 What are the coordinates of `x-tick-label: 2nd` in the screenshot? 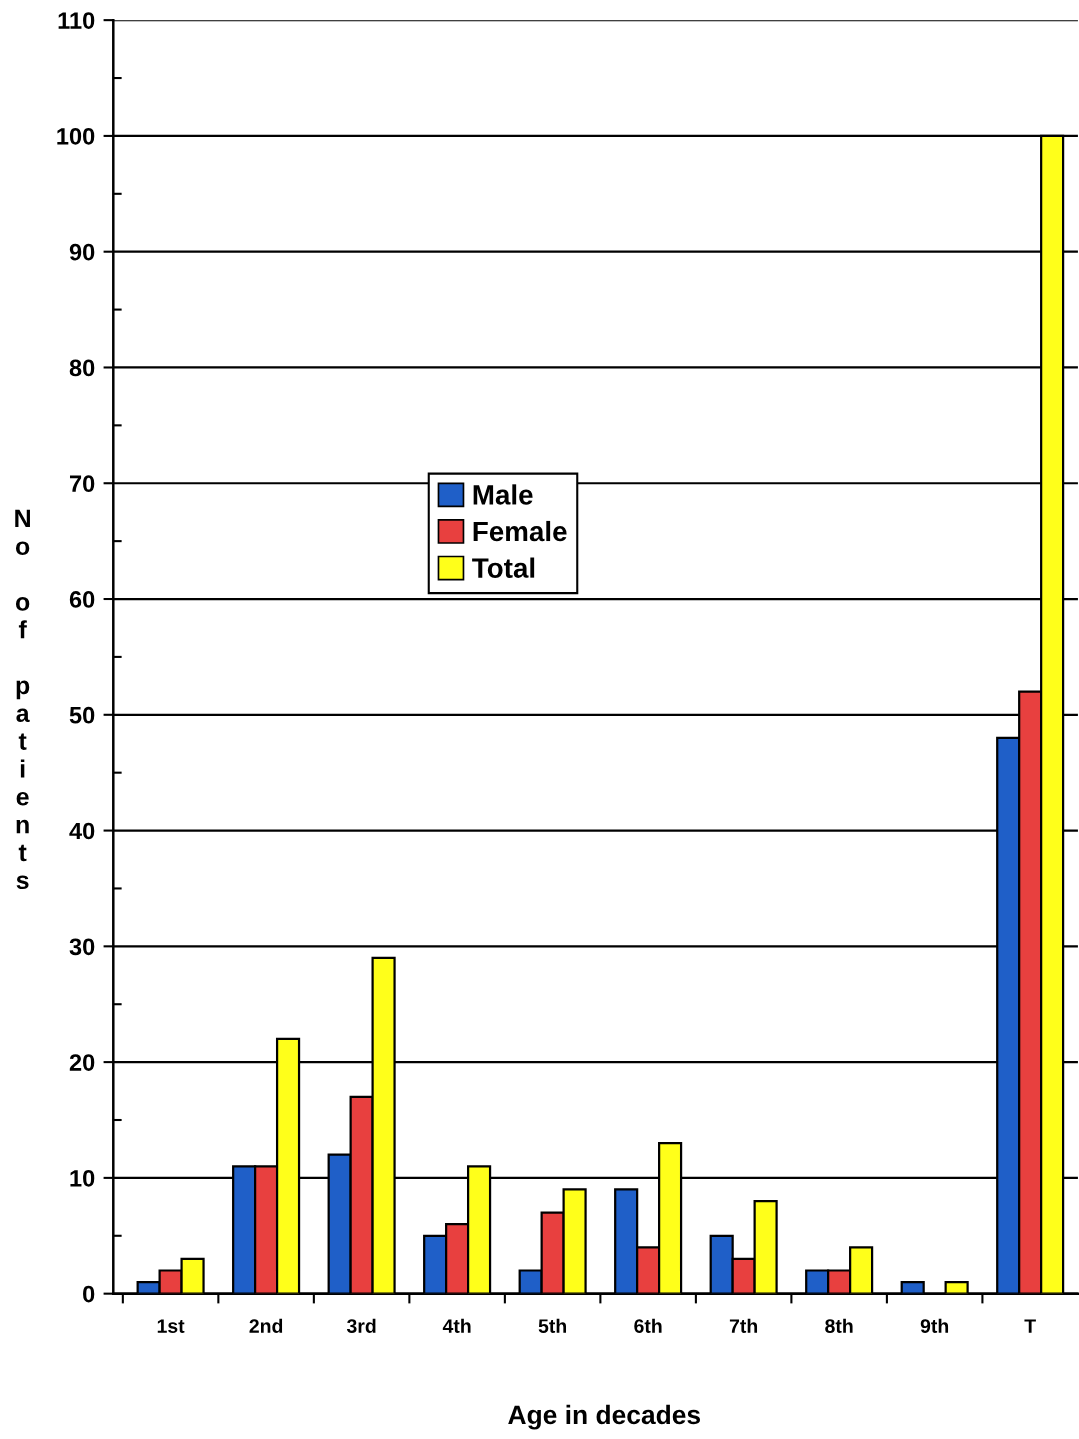 It's located at (266, 1325).